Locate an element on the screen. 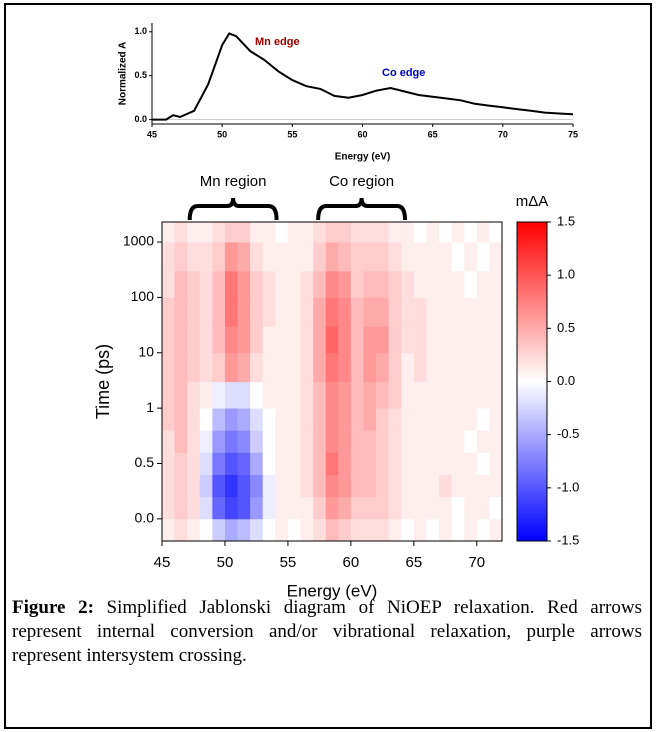 The height and width of the screenshot is (732, 657). y-tick-label: 100 is located at coordinates (143, 296).